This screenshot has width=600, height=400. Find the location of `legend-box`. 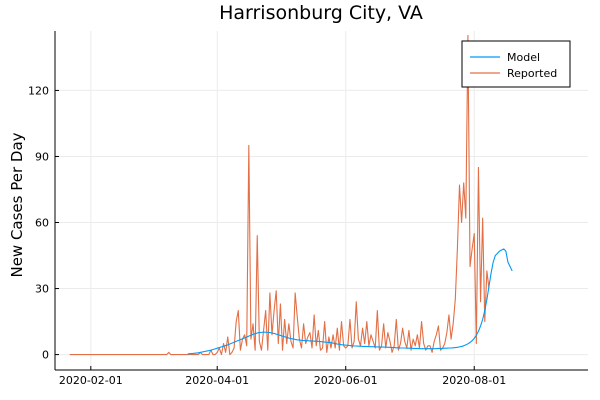

legend-box is located at coordinates (516, 64).